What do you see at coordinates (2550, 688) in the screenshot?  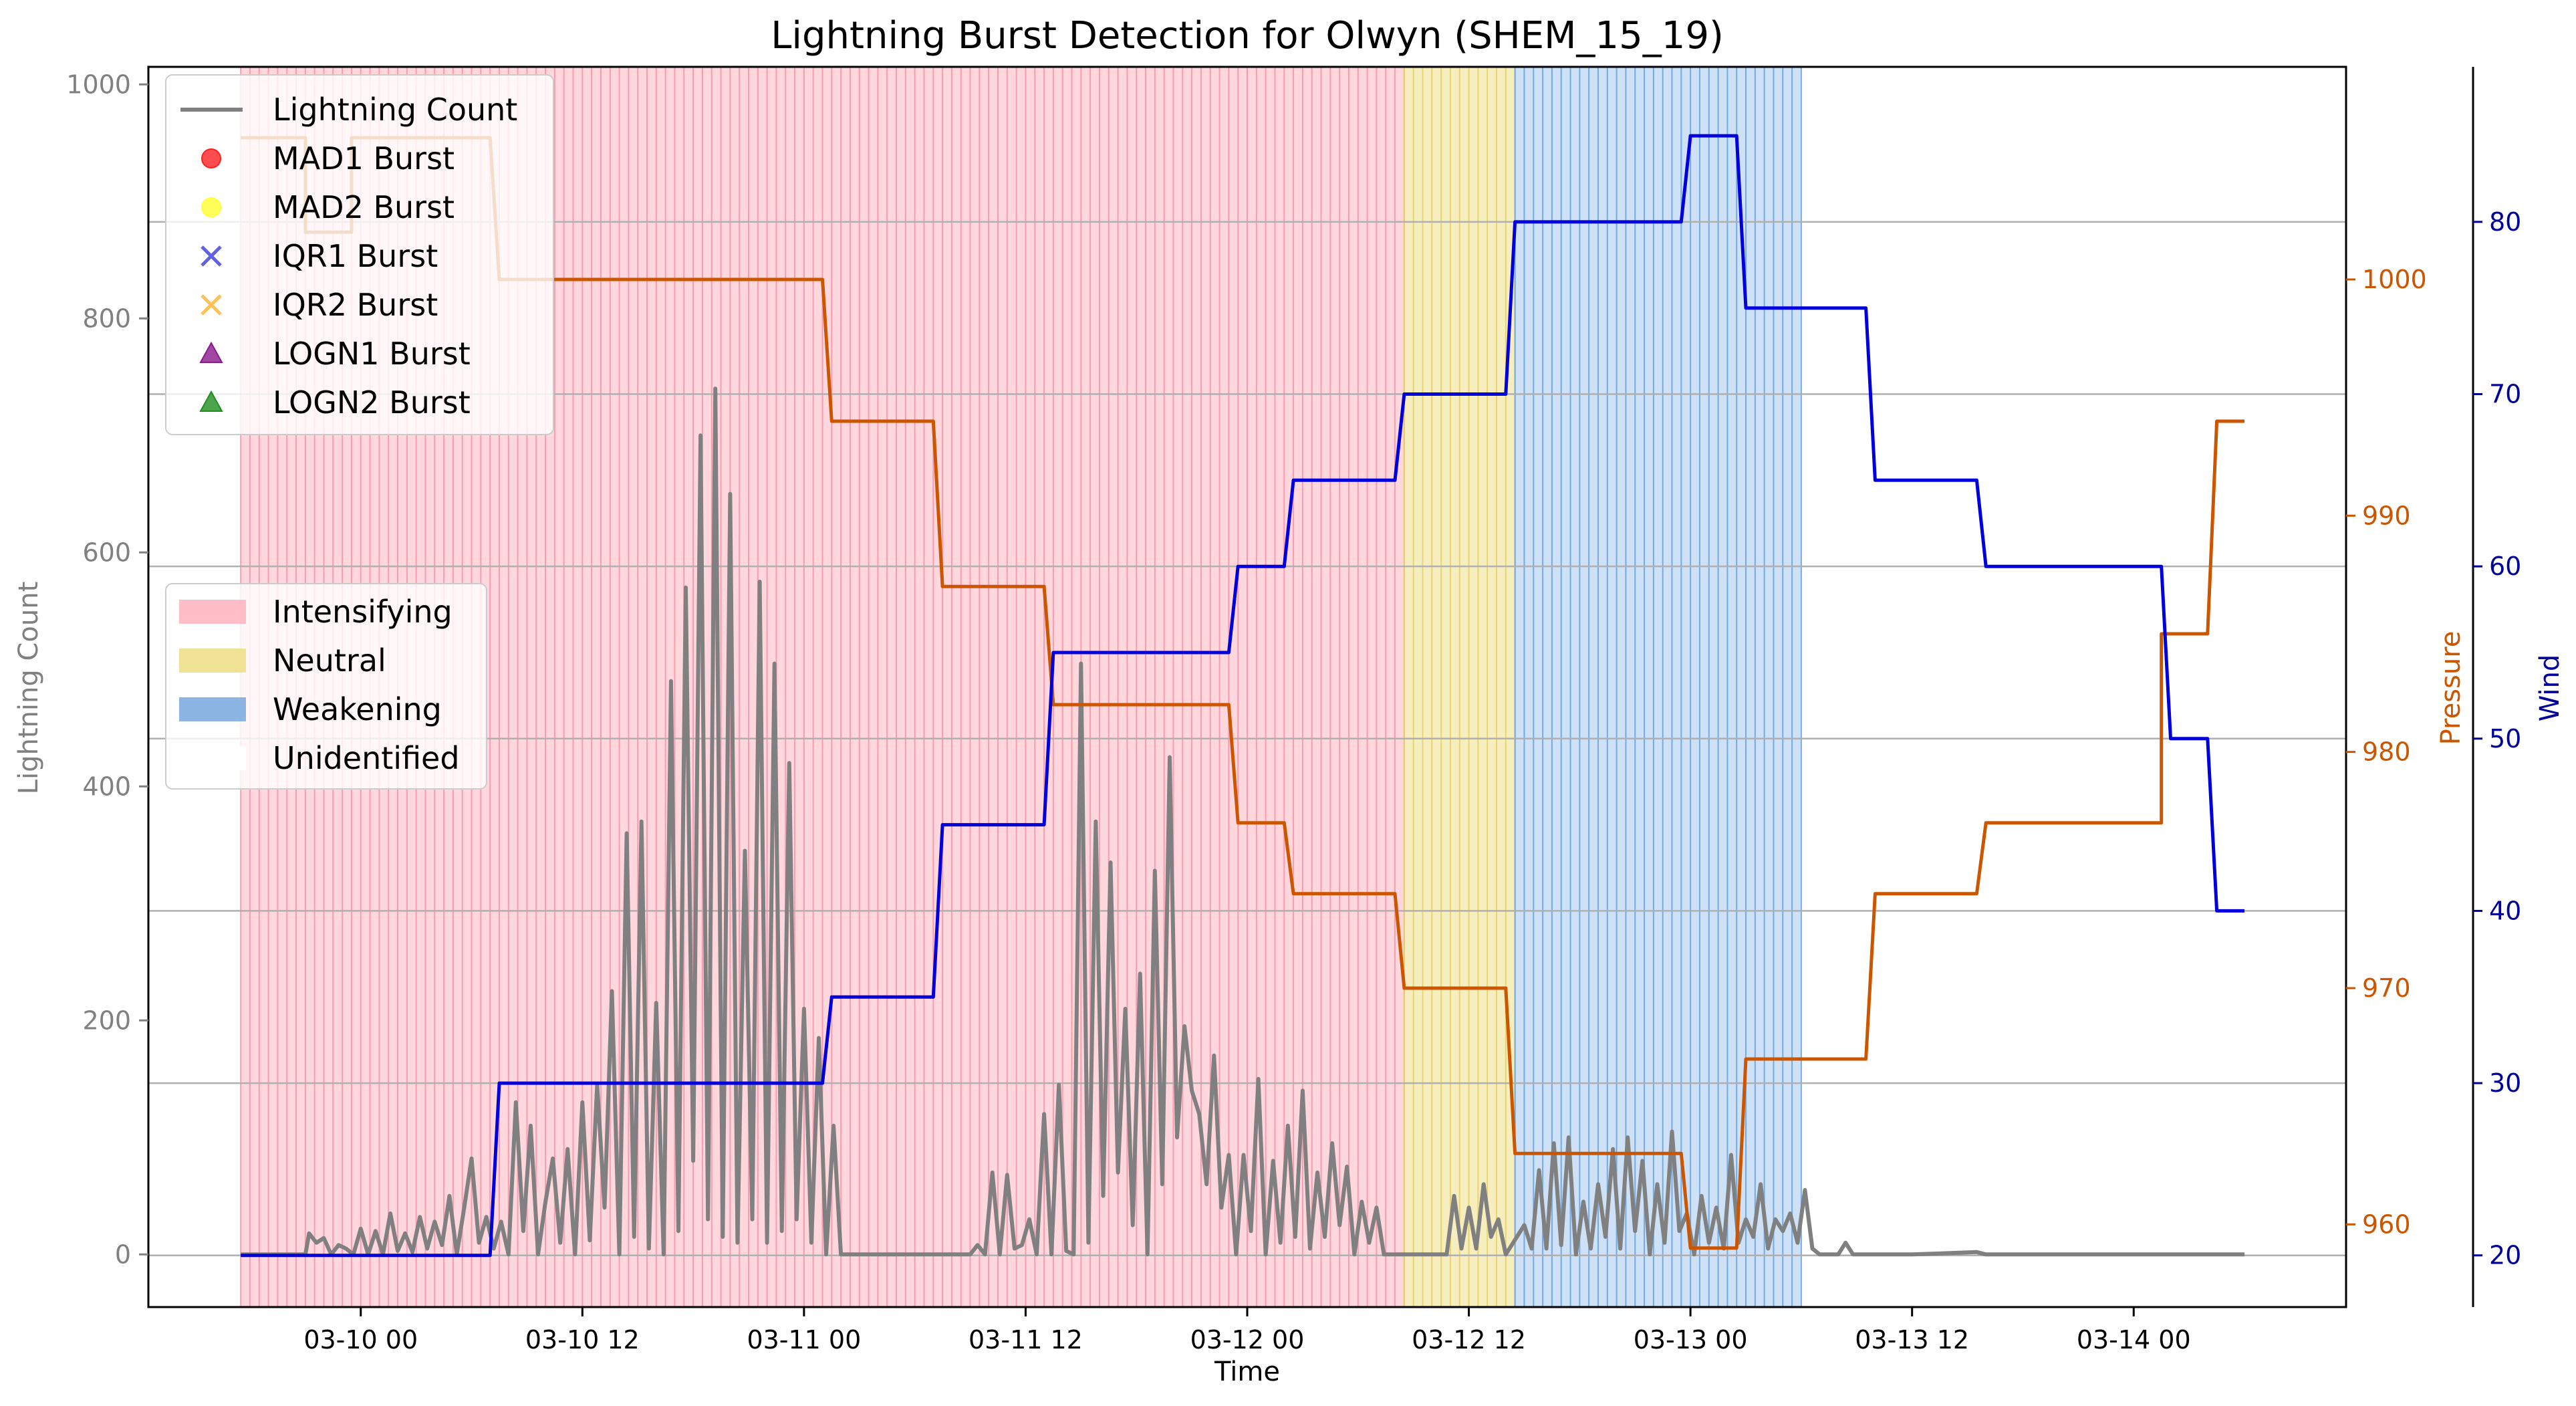 I see `y-axis-label-wind: Wind` at bounding box center [2550, 688].